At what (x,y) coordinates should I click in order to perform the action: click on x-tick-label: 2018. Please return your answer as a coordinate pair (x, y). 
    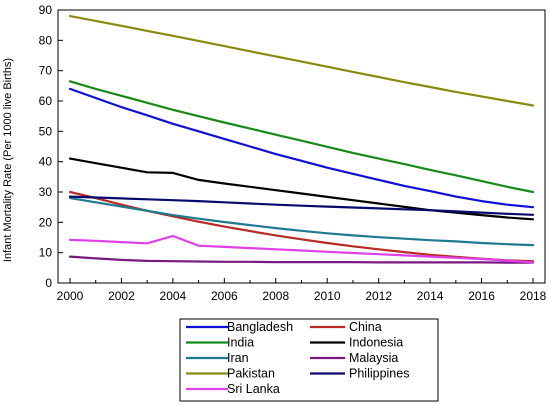
    Looking at the image, I should click on (533, 296).